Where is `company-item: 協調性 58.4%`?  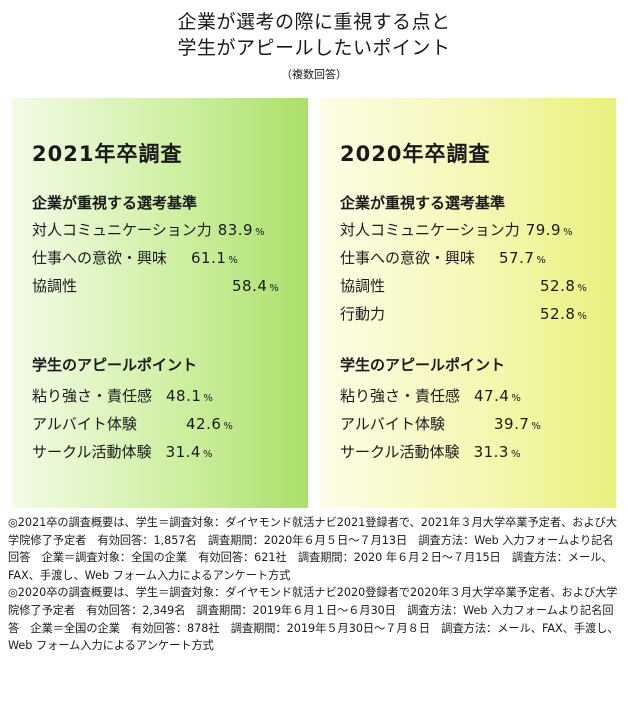
company-item: 協調性 58.4% is located at coordinates (155, 287).